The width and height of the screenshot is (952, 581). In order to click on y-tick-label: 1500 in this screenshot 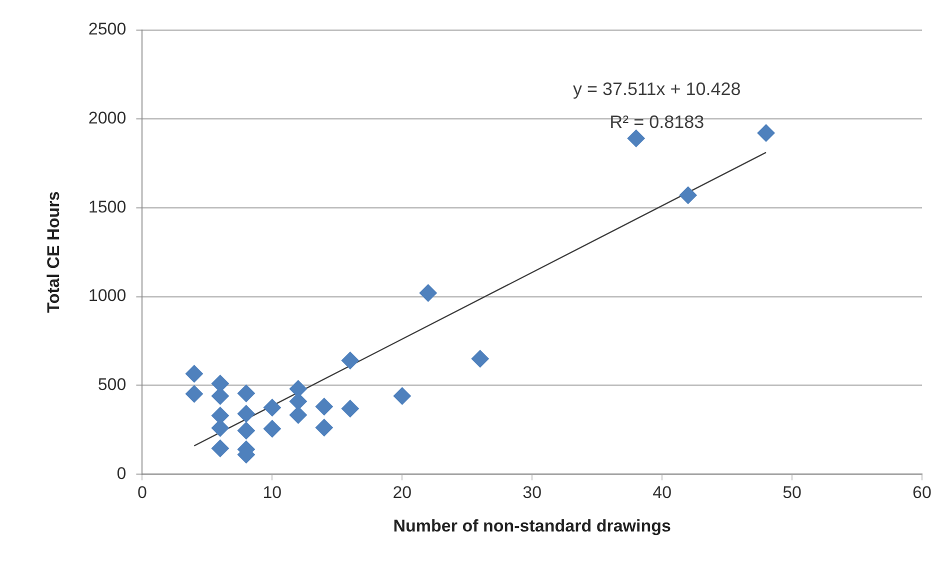, I will do `click(107, 206)`.